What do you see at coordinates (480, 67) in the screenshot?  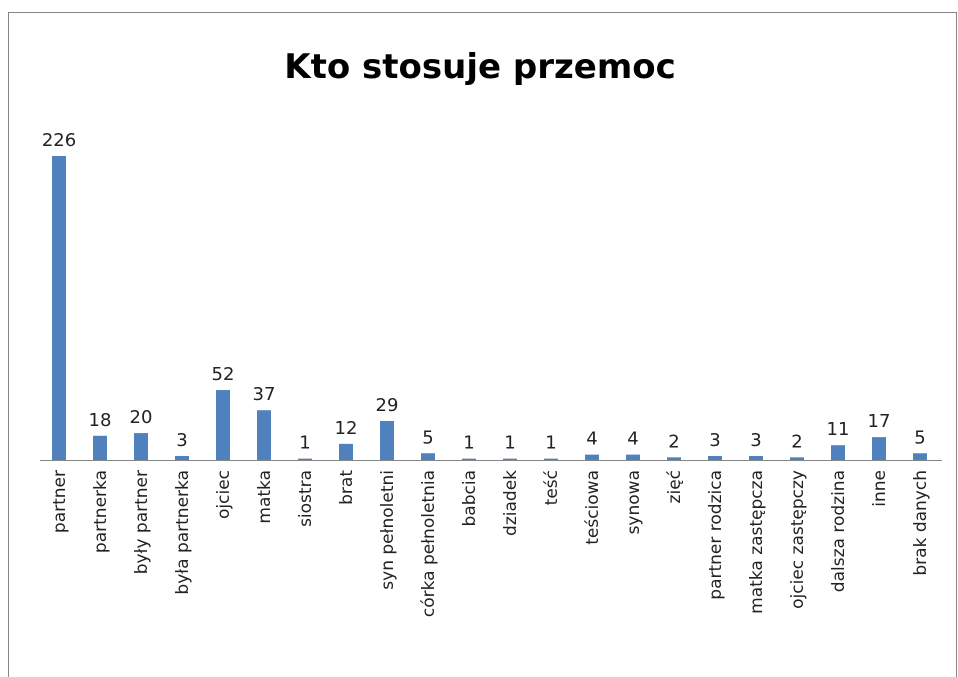 I see `chart-title: Kto stosuje przemoc` at bounding box center [480, 67].